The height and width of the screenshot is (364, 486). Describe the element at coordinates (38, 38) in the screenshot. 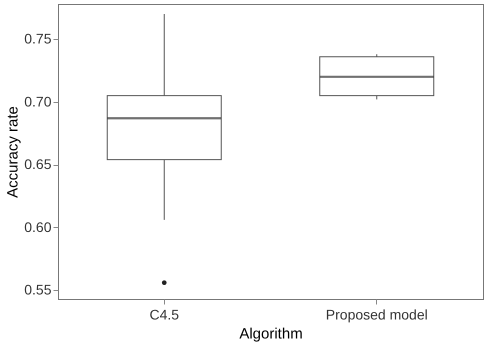

I see `y-tick-label: 0.75` at that location.